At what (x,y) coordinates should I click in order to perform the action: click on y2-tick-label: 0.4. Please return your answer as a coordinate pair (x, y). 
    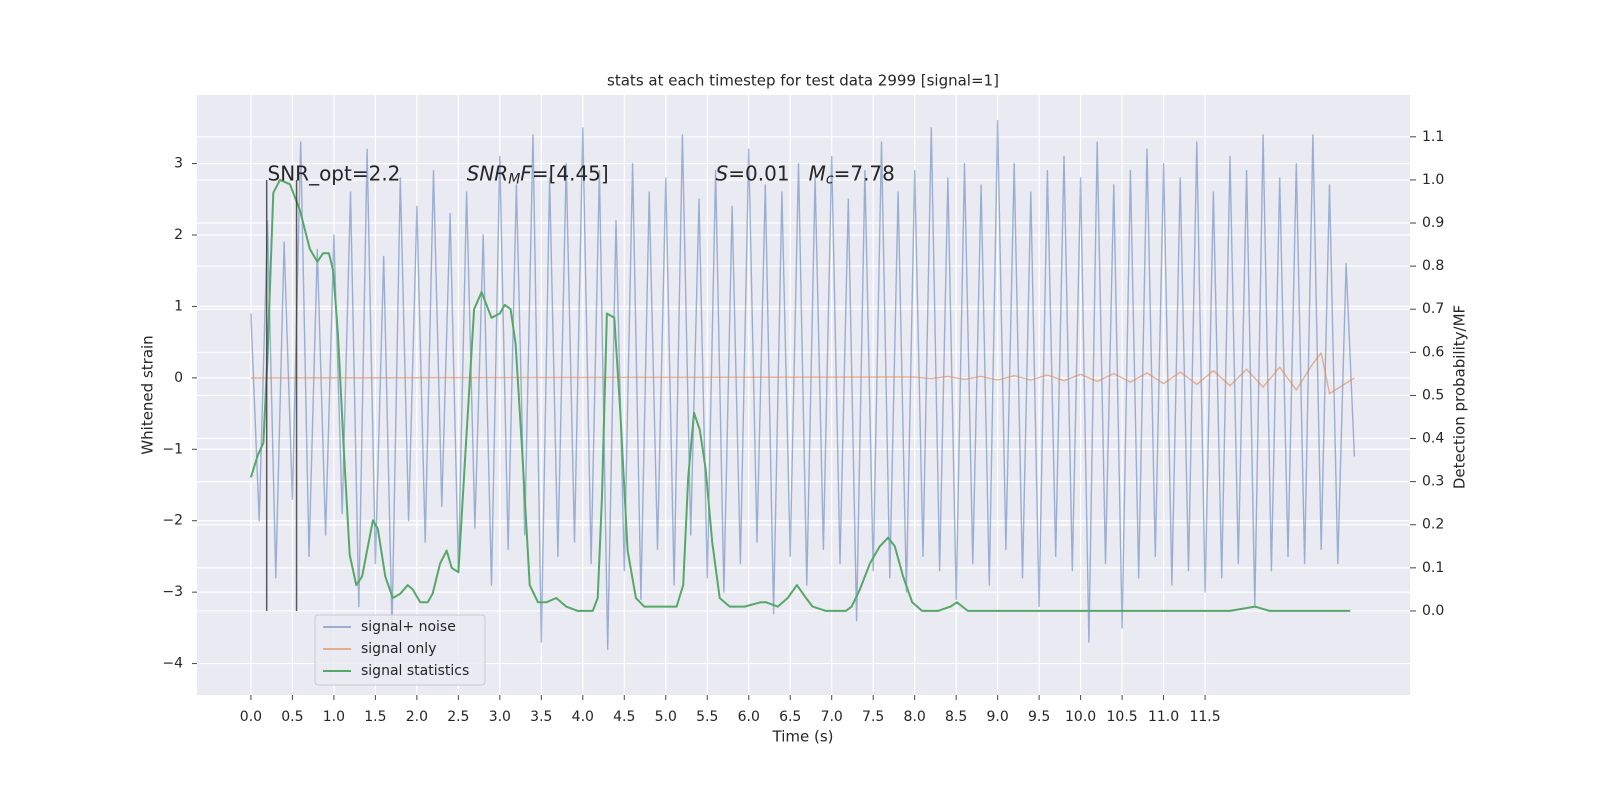
    Looking at the image, I should click on (1433, 439).